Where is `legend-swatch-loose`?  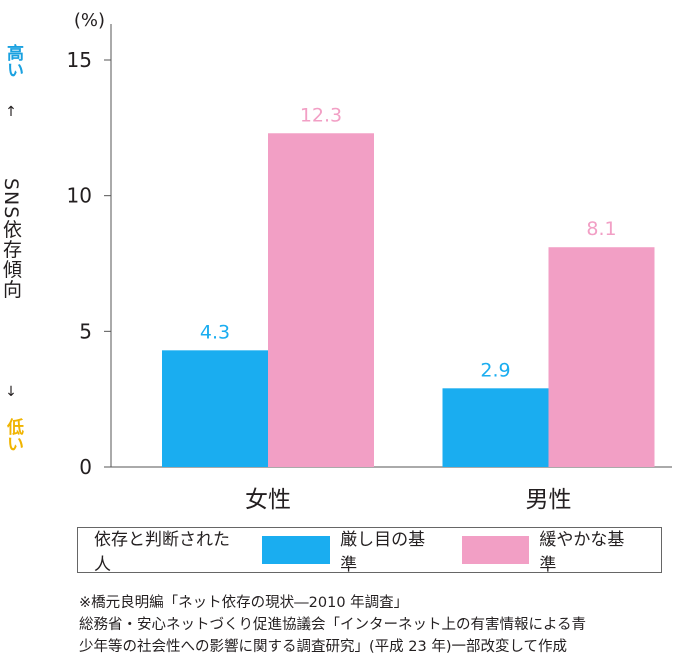
legend-swatch-loose is located at coordinates (495, 550).